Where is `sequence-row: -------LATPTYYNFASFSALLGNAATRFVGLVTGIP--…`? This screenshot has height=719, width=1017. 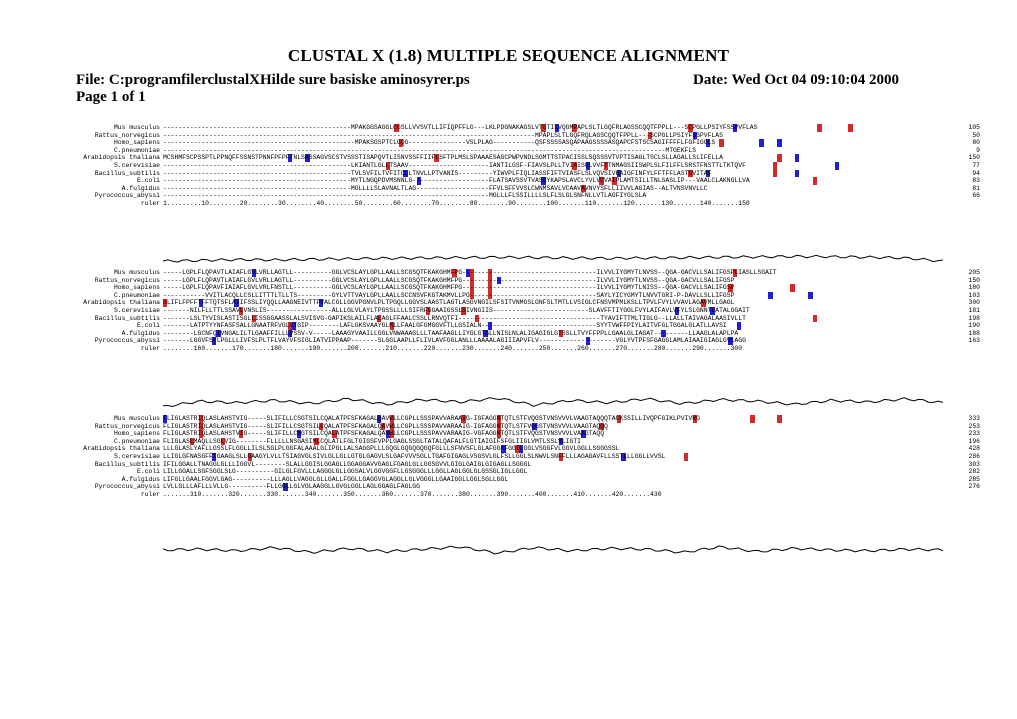
sequence-row: -------LATPTYYNFASFSALLGNAATRFVGLVTGIP--… is located at coordinates (445, 326).